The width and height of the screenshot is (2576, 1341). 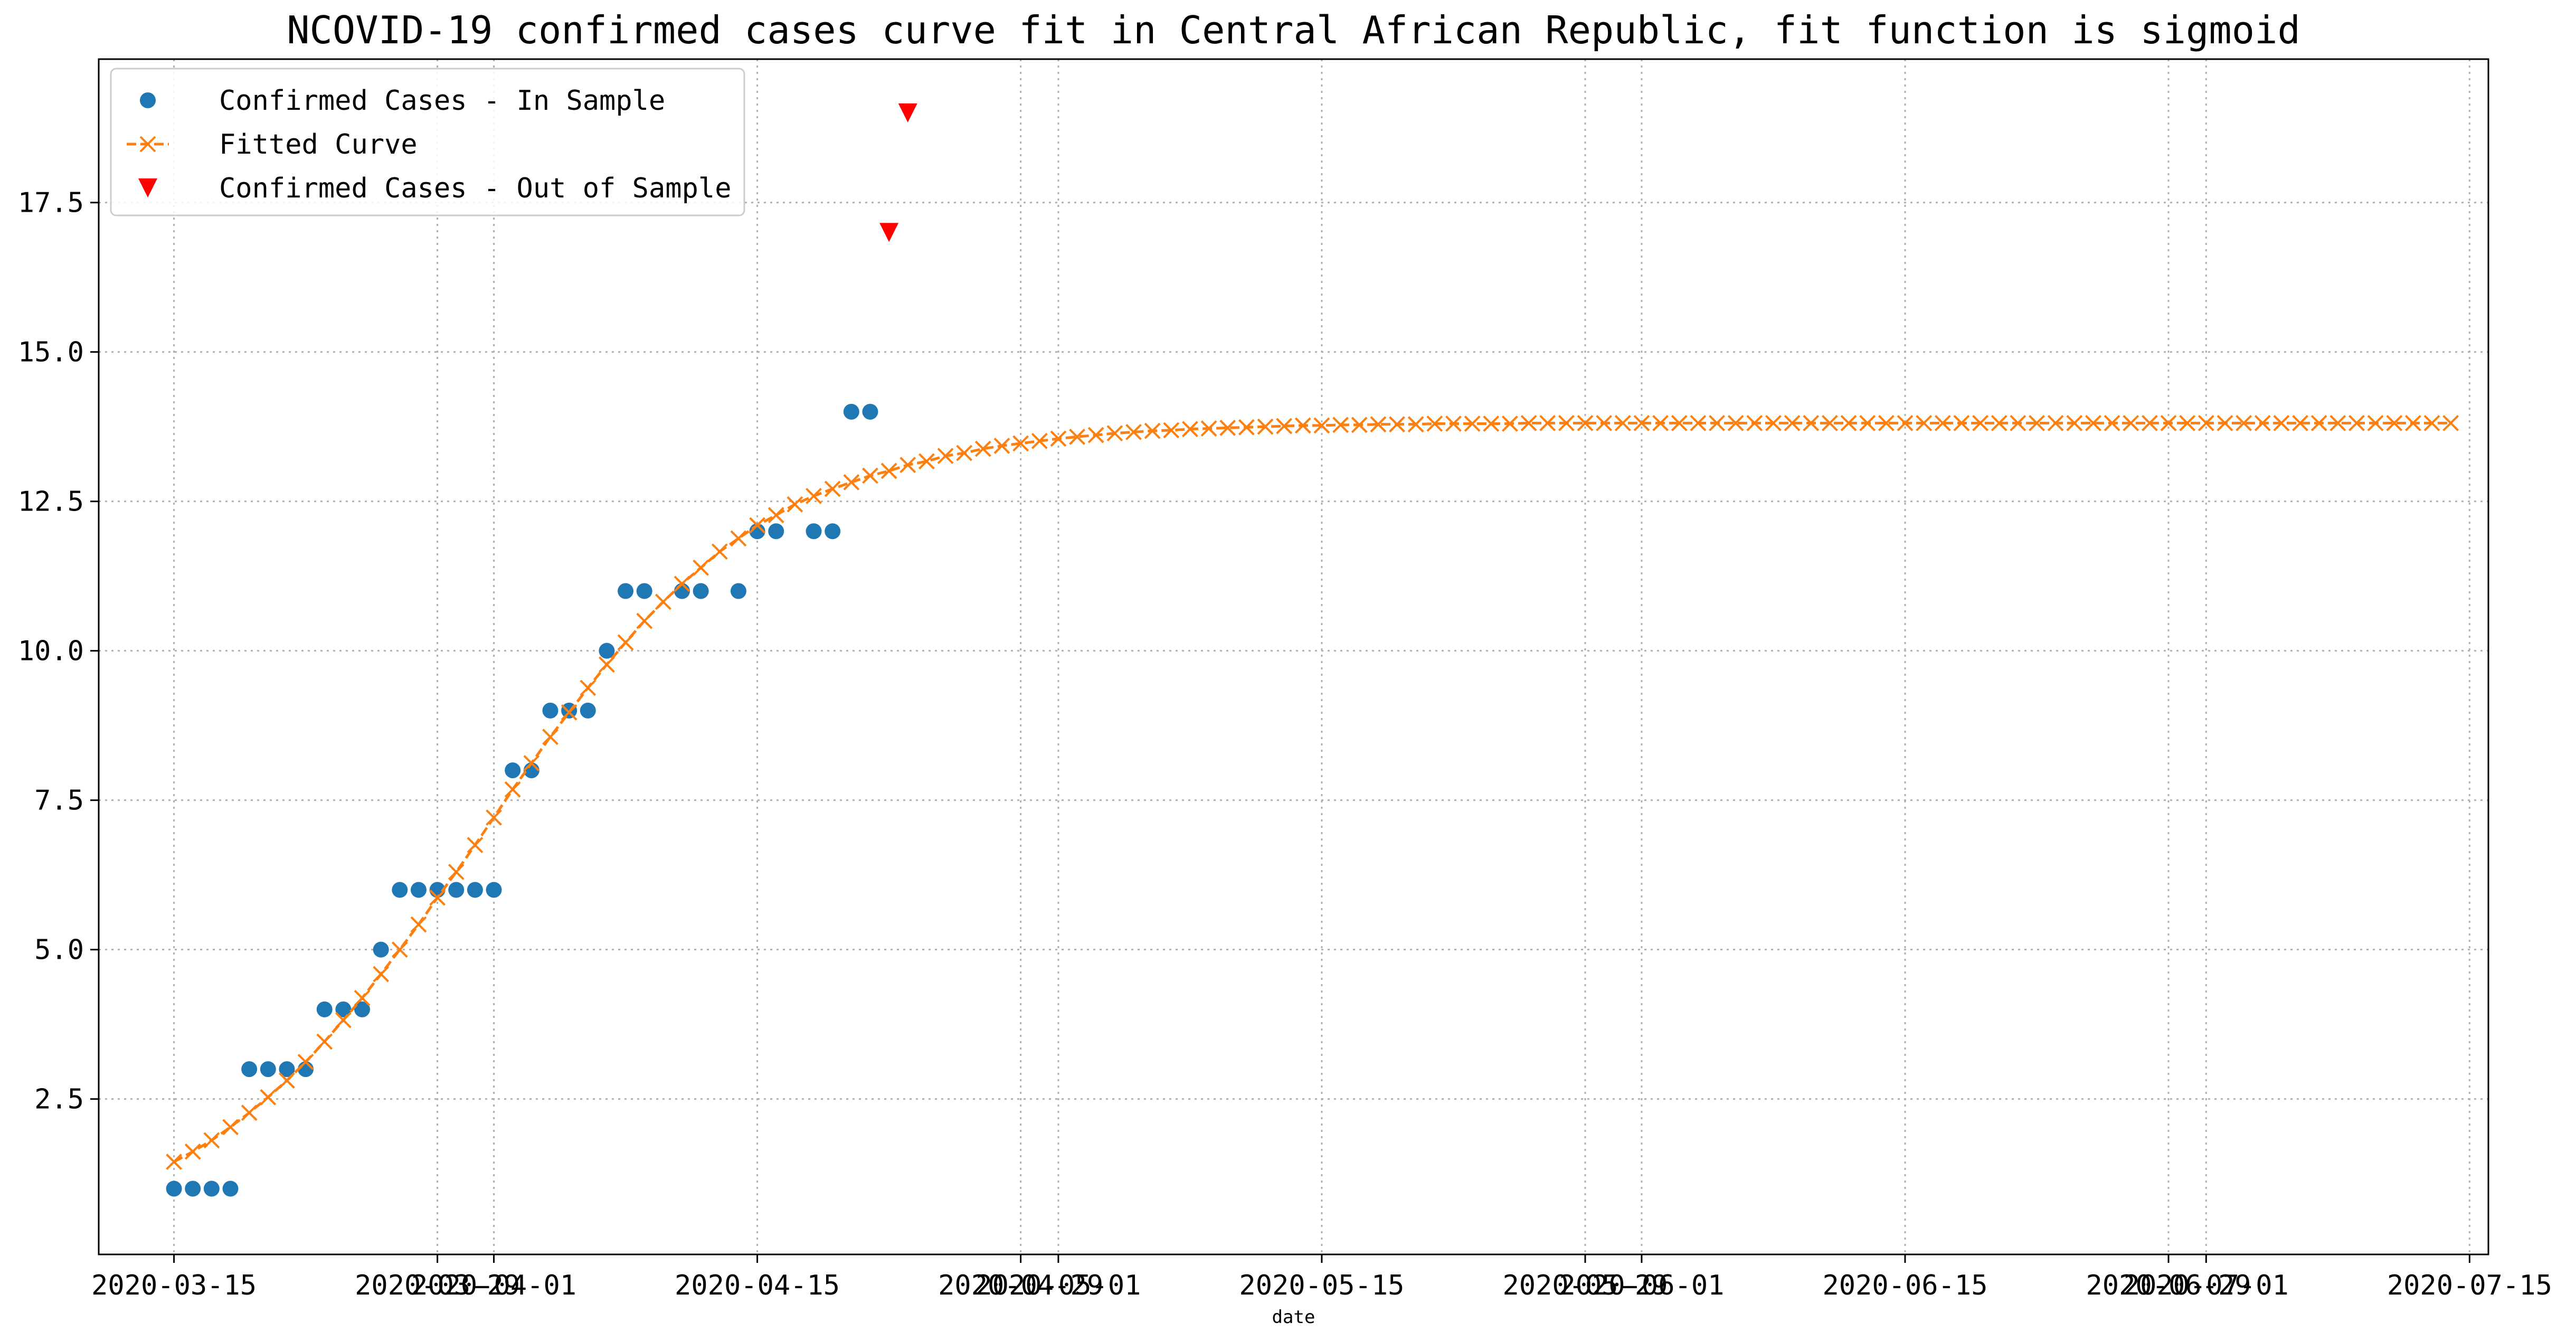 I want to click on x-tick-label: 2020-07-01, so click(x=2206, y=1285).